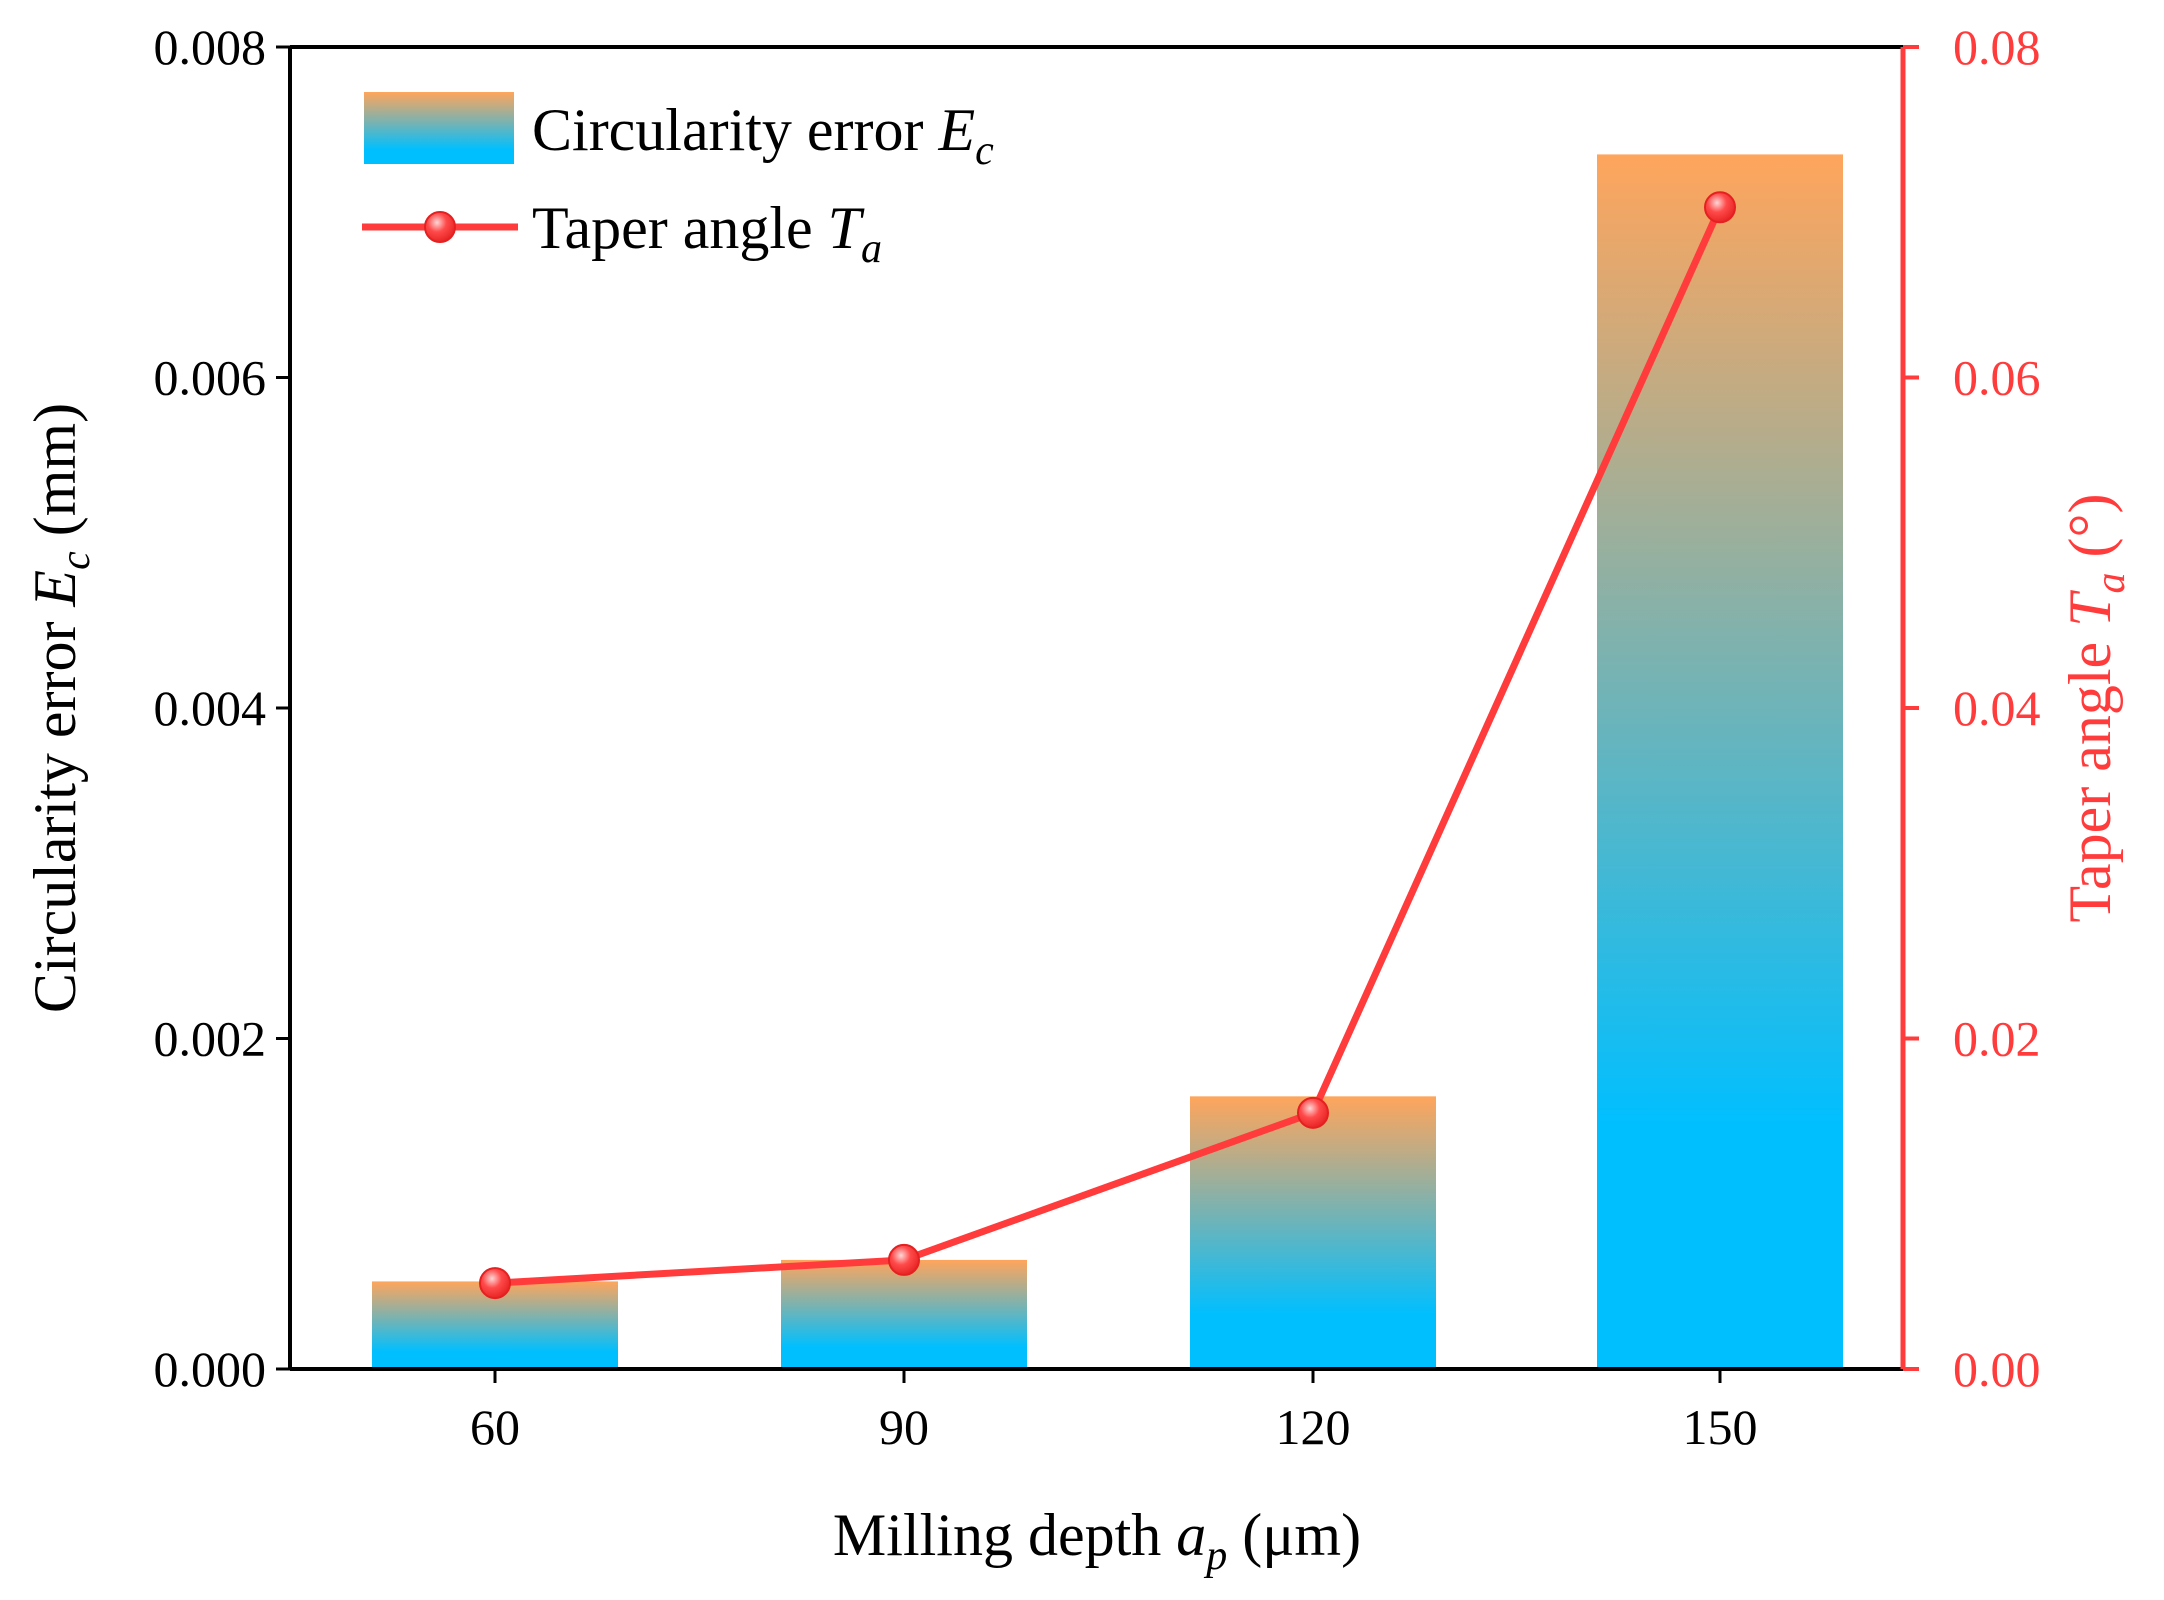 This screenshot has width=2164, height=1600. Describe the element at coordinates (210, 378) in the screenshot. I see `y-left-tick-label-3: 0.006` at that location.